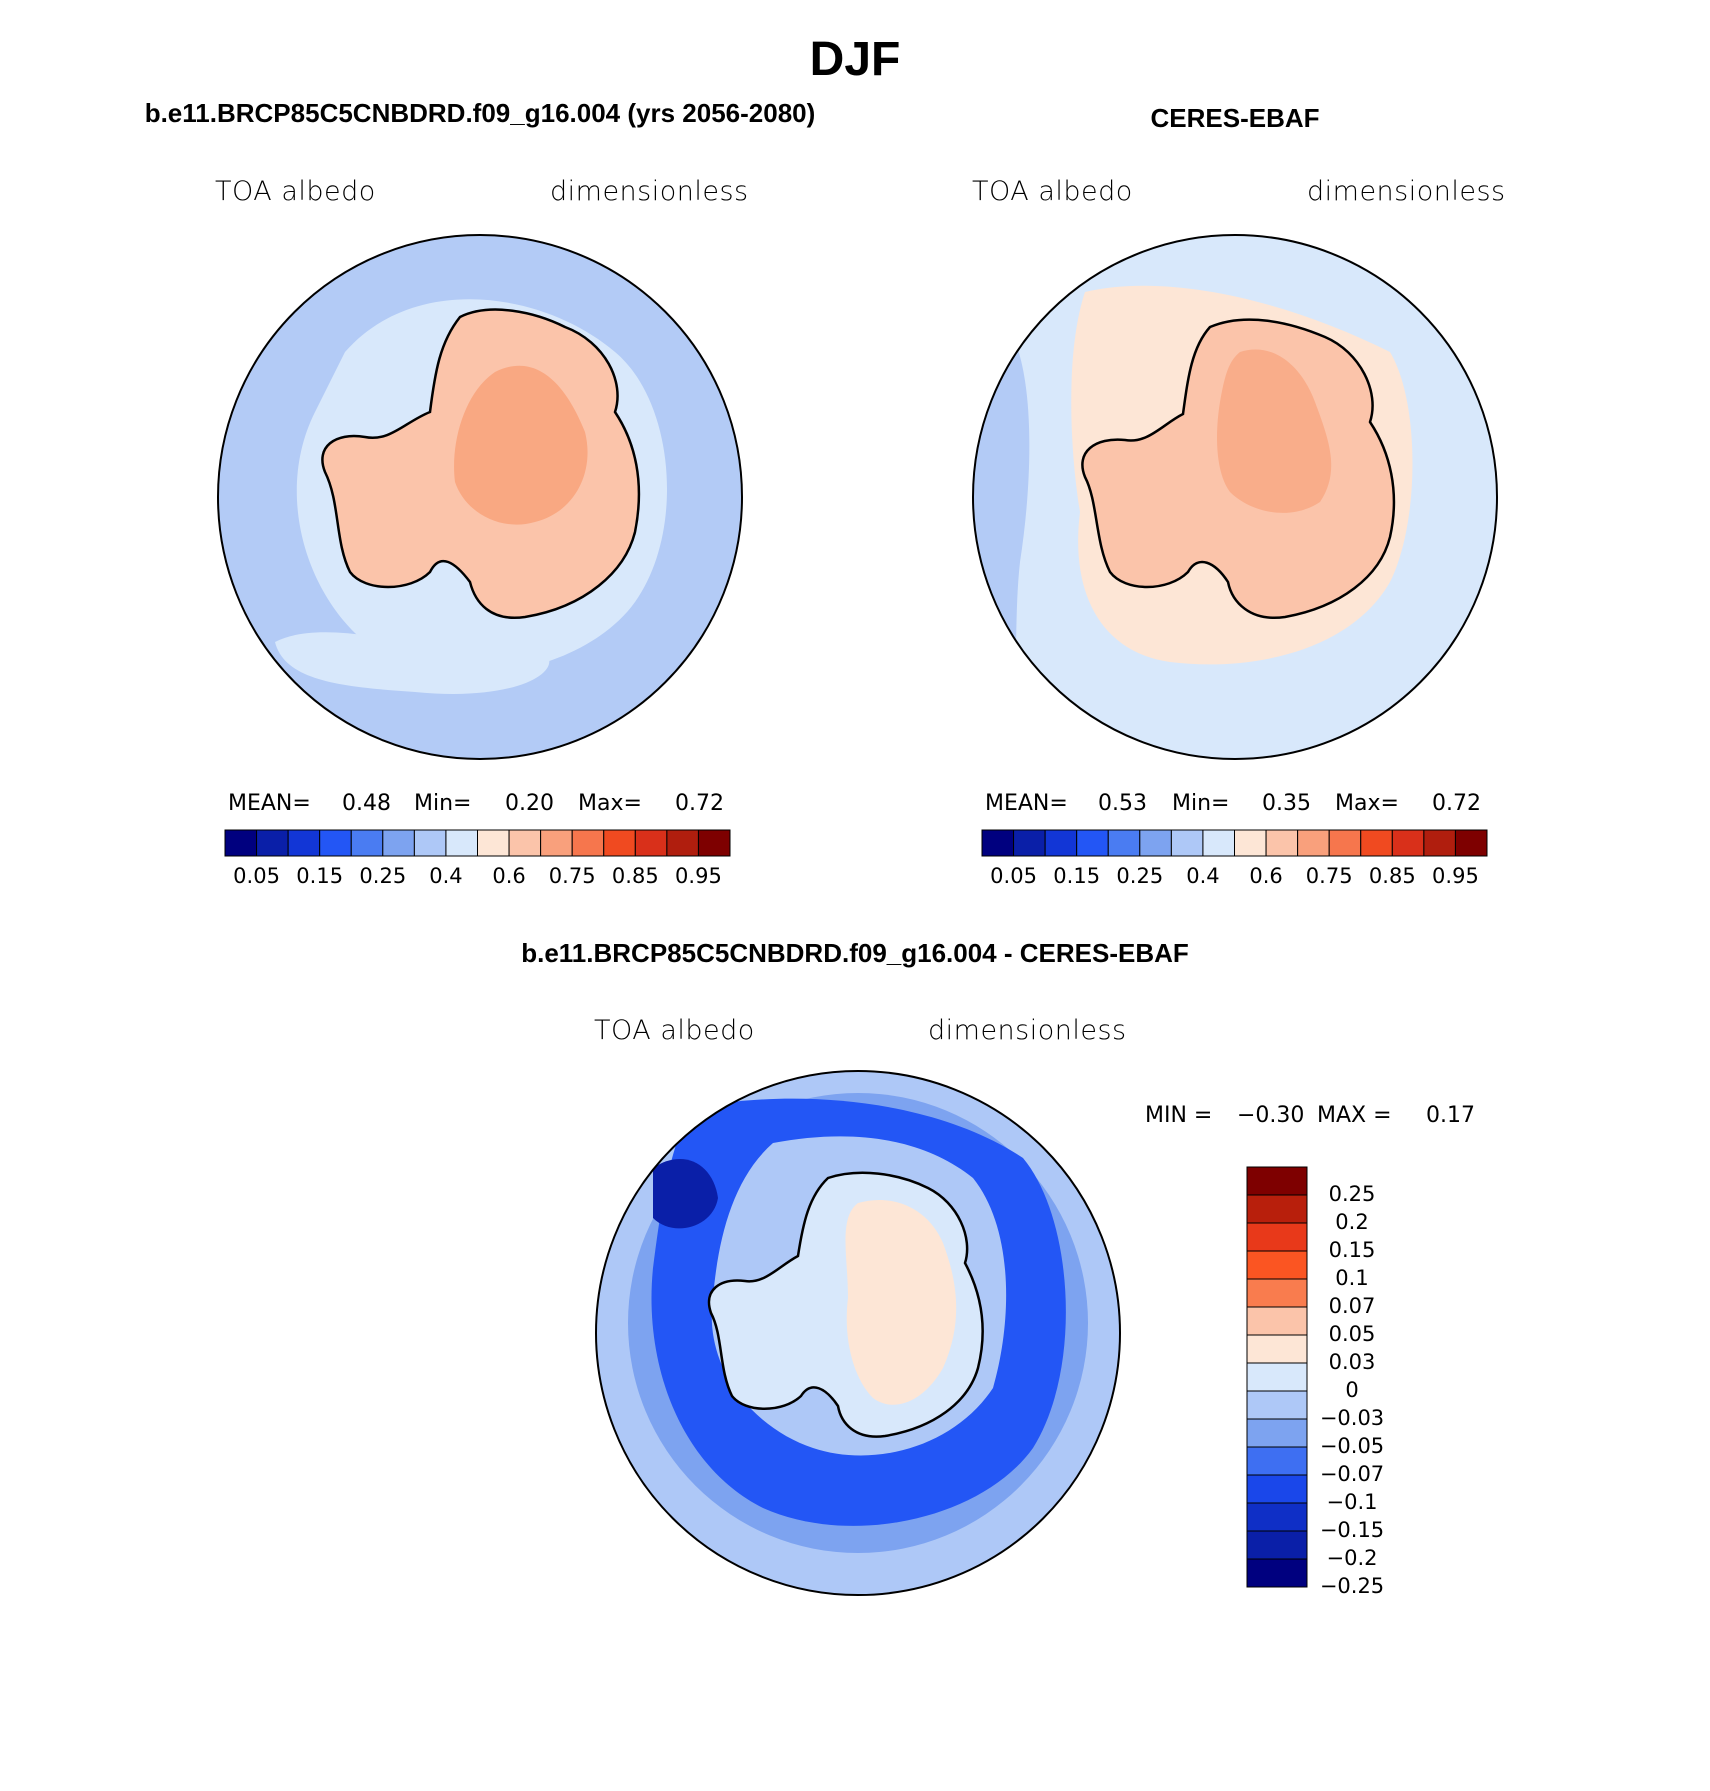 This screenshot has height=1791, width=1710. Describe the element at coordinates (1450, 1115) in the screenshot. I see `diff-max-value: 0.17` at that location.